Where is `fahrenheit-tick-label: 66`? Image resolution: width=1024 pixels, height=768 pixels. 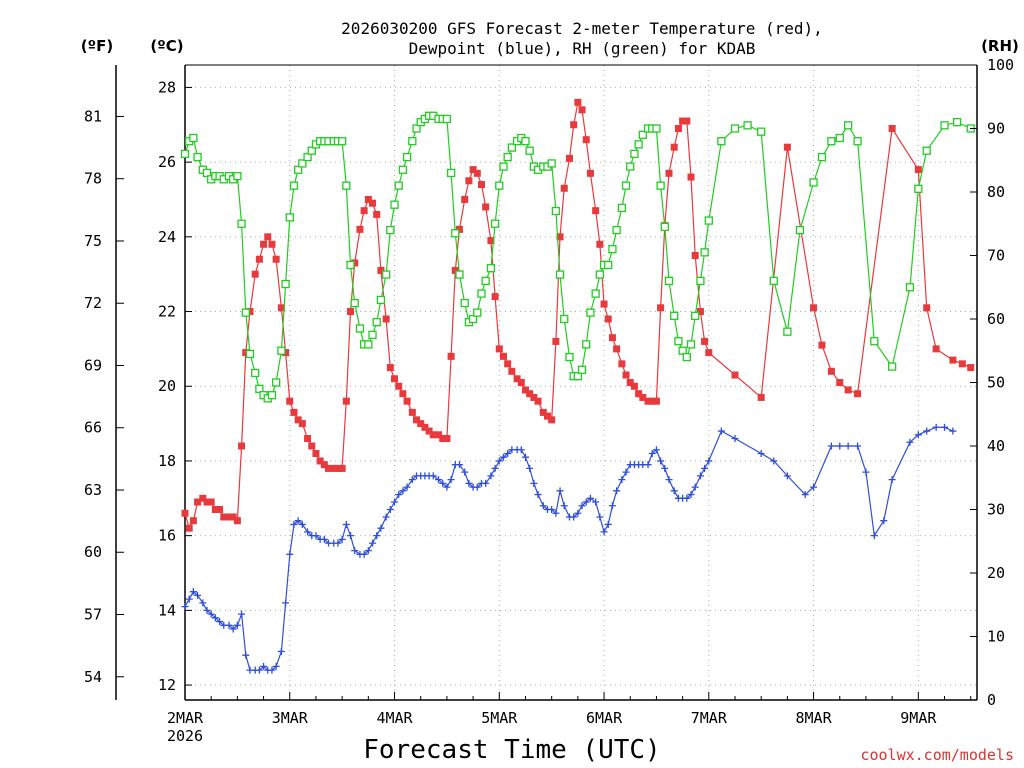
fahrenheit-tick-label: 66 is located at coordinates (93, 428).